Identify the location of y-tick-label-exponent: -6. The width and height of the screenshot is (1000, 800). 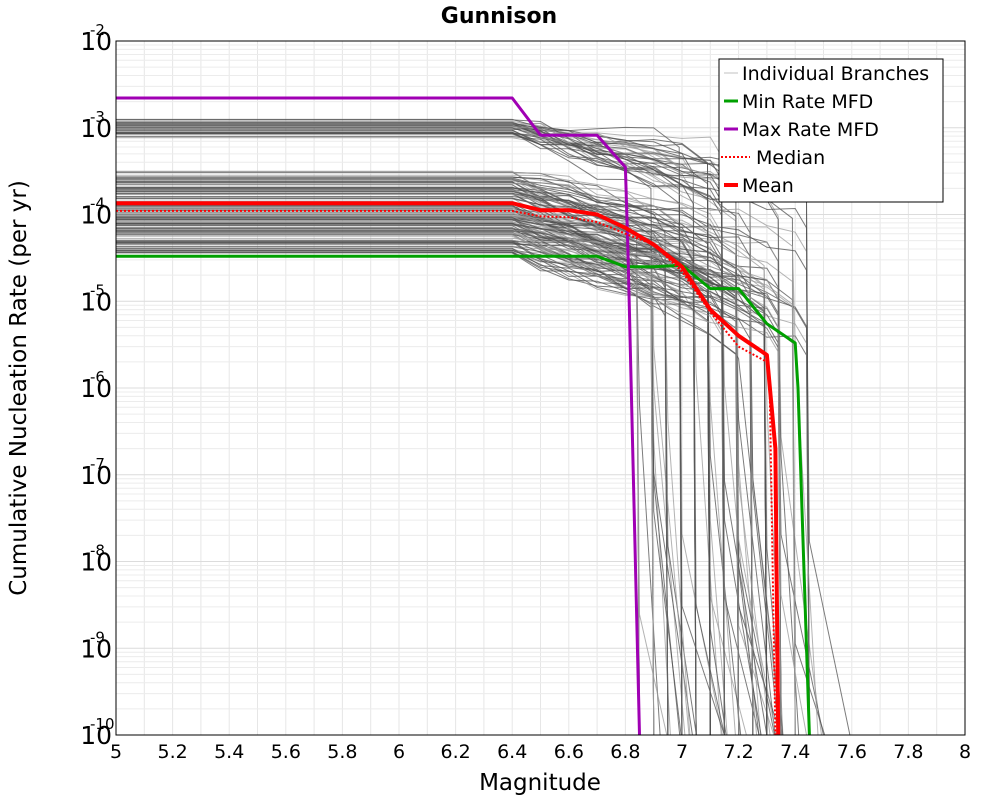
(97, 377).